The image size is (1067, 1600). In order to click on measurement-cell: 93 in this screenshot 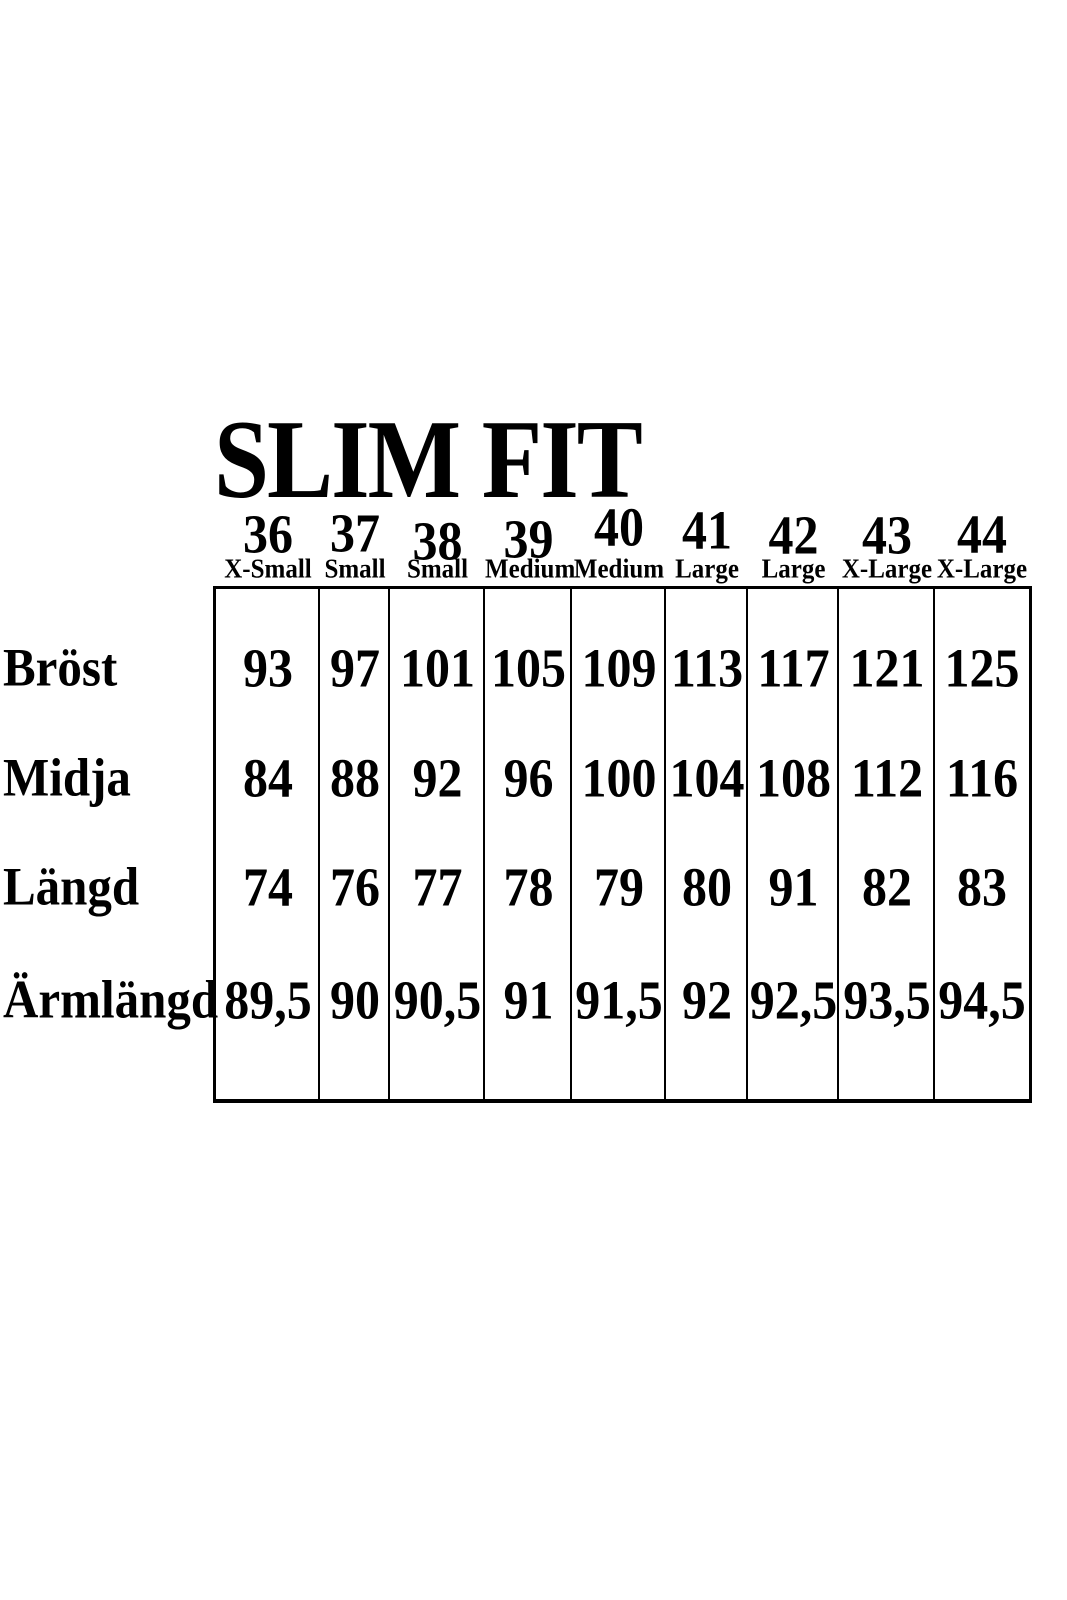, I will do `click(268, 668)`.